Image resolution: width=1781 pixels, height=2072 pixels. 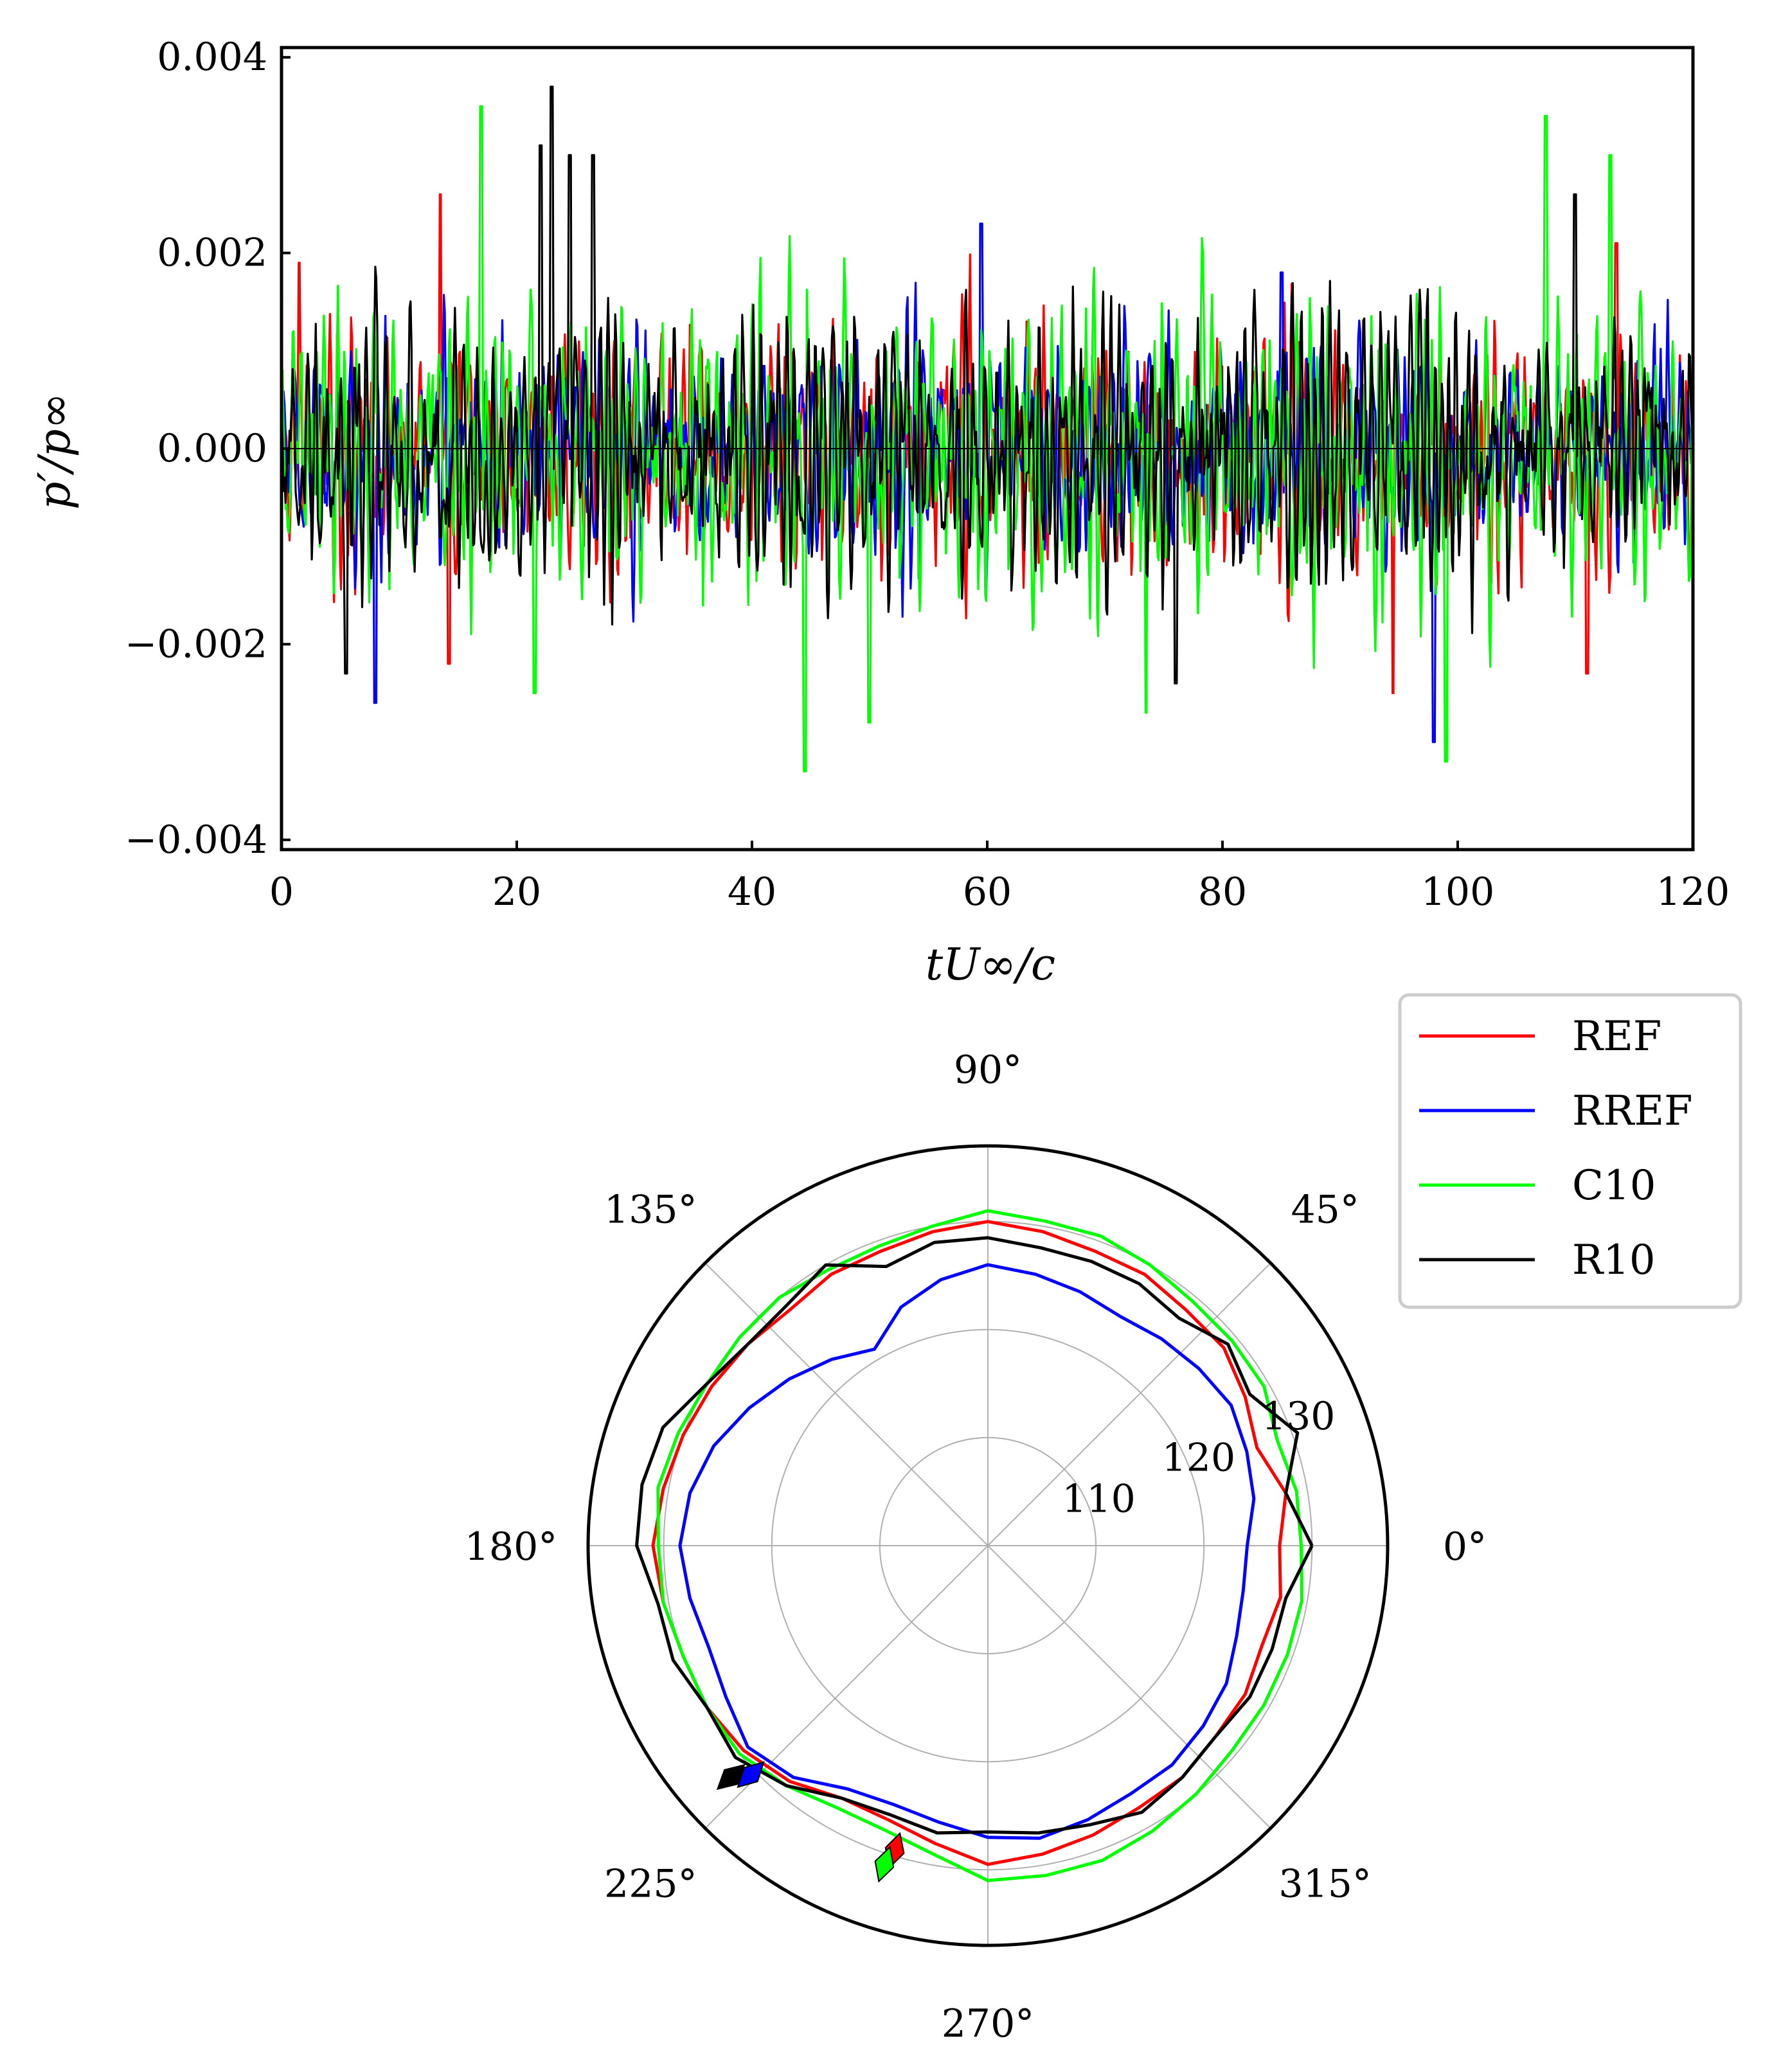 I want to click on y-axis-label: p′/p∞, so click(x=55, y=451).